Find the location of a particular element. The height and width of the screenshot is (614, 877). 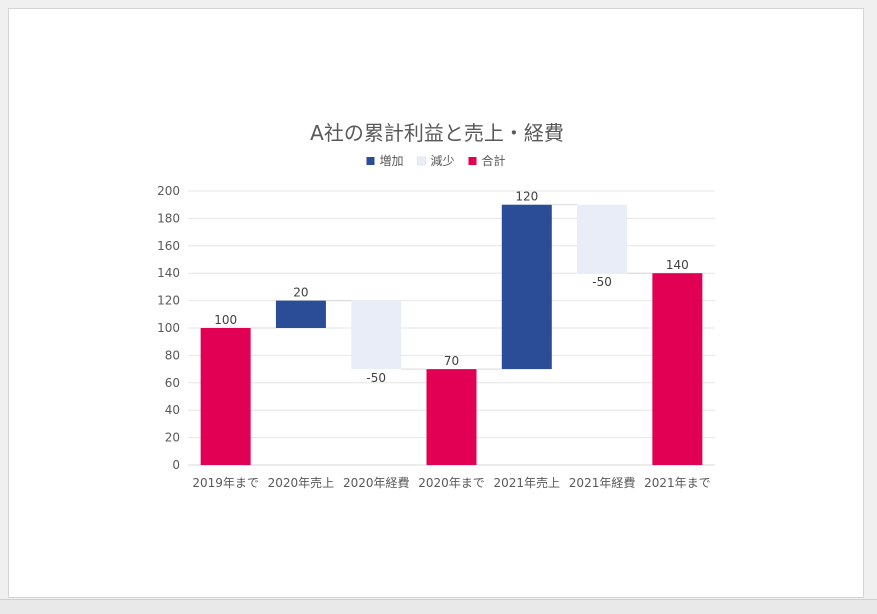

x-tick-label: 2021年まで is located at coordinates (677, 483).